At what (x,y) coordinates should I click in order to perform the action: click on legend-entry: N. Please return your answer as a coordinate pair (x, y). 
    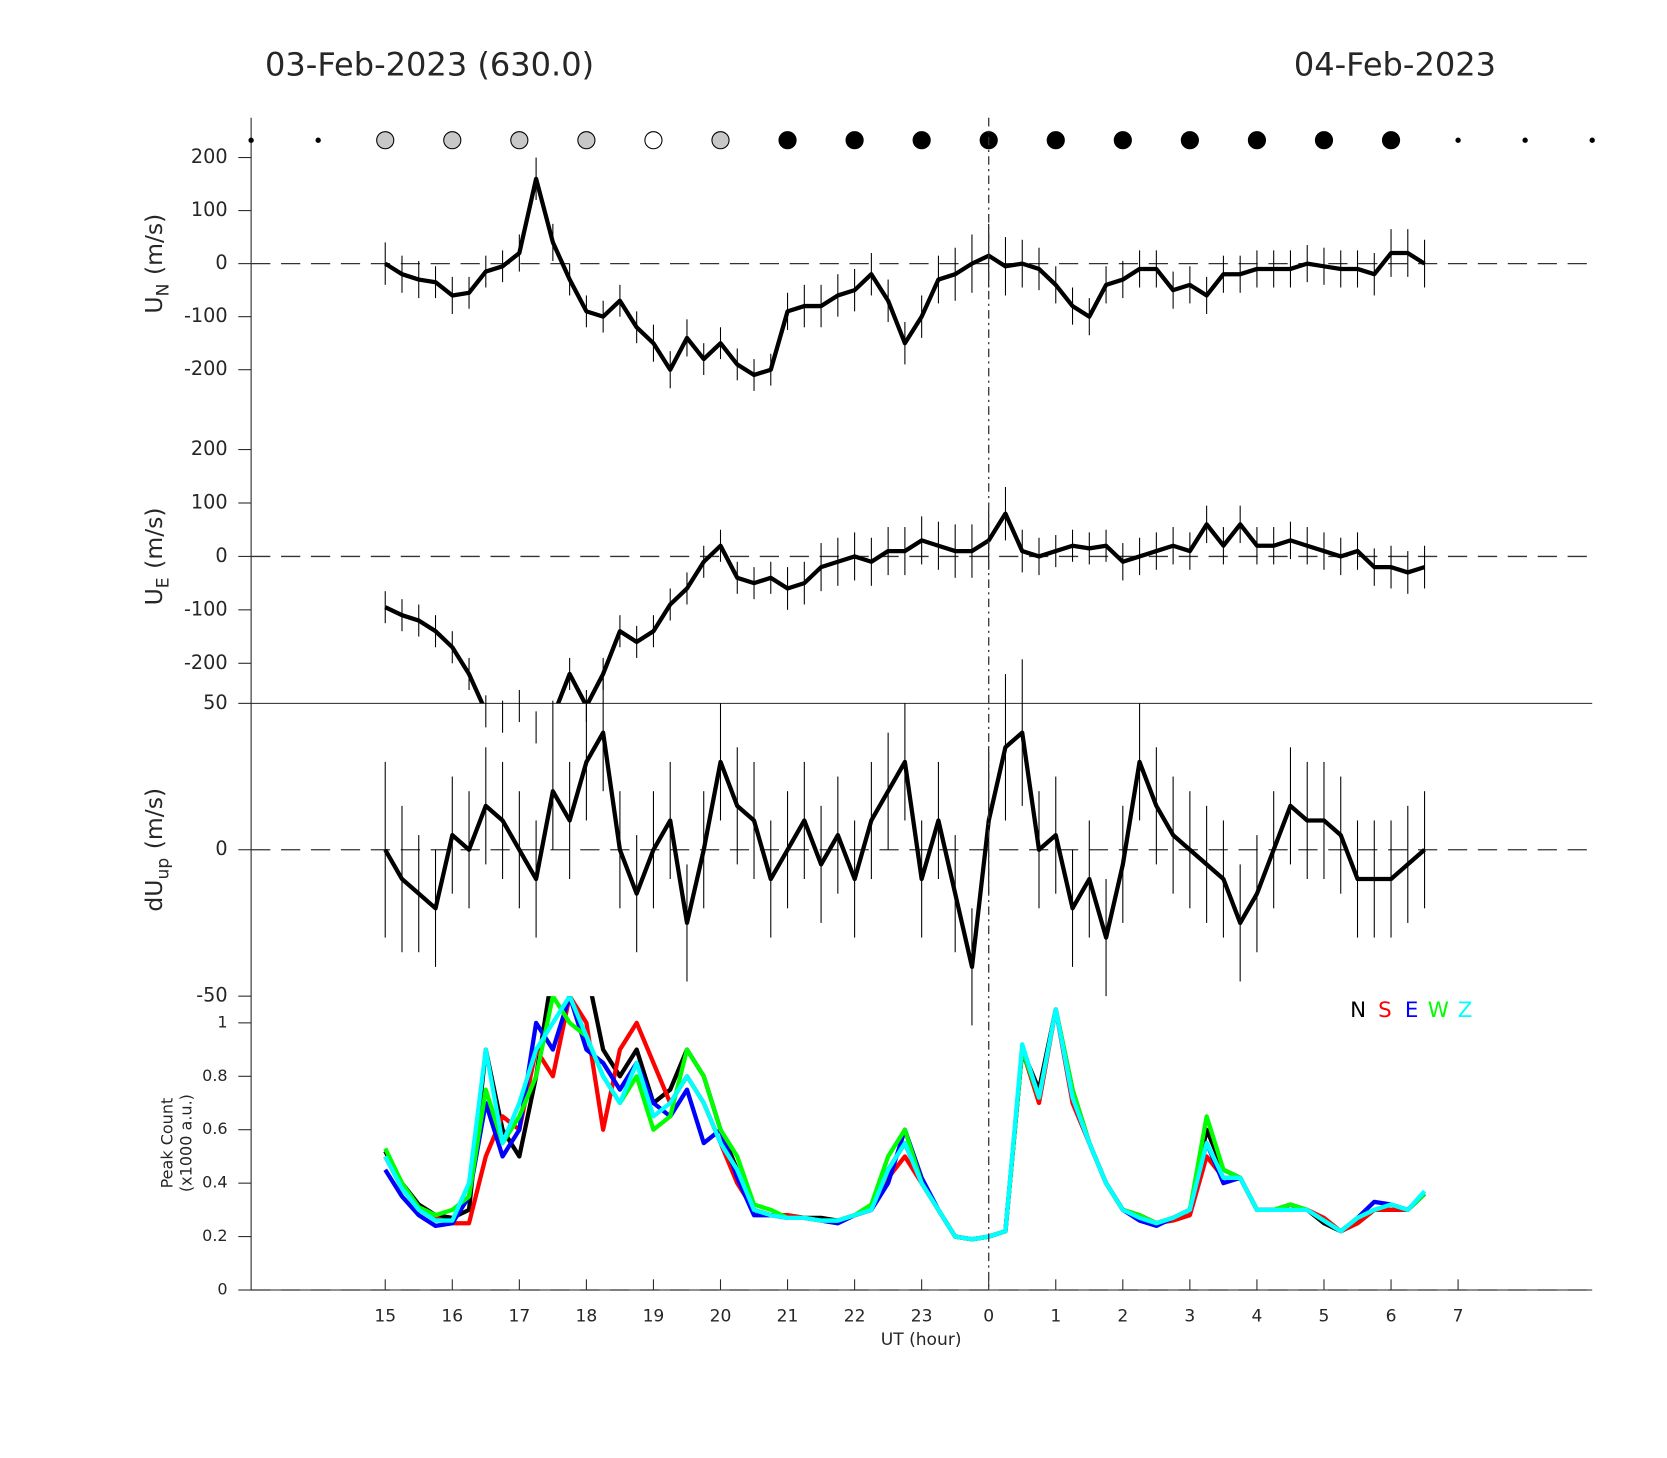
    Looking at the image, I should click on (1358, 1010).